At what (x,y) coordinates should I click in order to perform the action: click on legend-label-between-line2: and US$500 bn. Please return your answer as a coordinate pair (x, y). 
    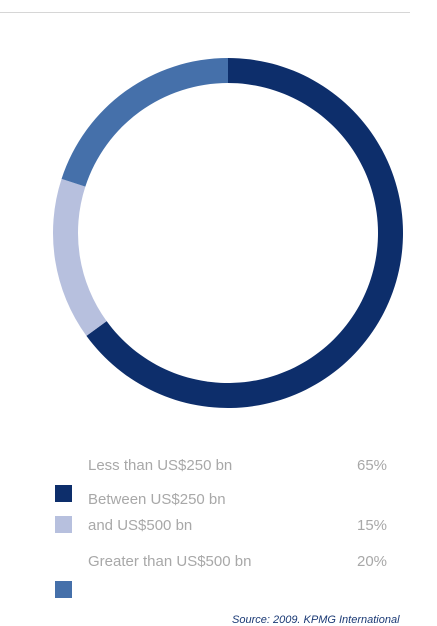
    Looking at the image, I should click on (140, 525).